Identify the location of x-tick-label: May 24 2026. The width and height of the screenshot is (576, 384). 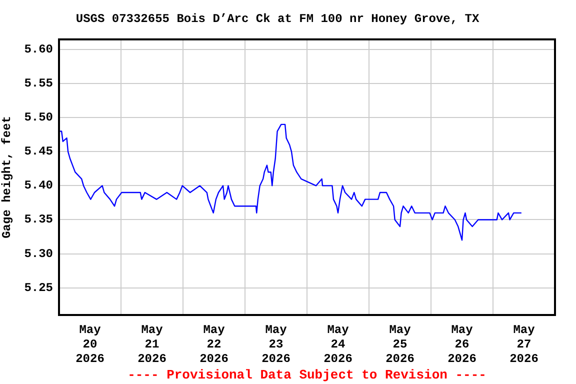
(338, 344).